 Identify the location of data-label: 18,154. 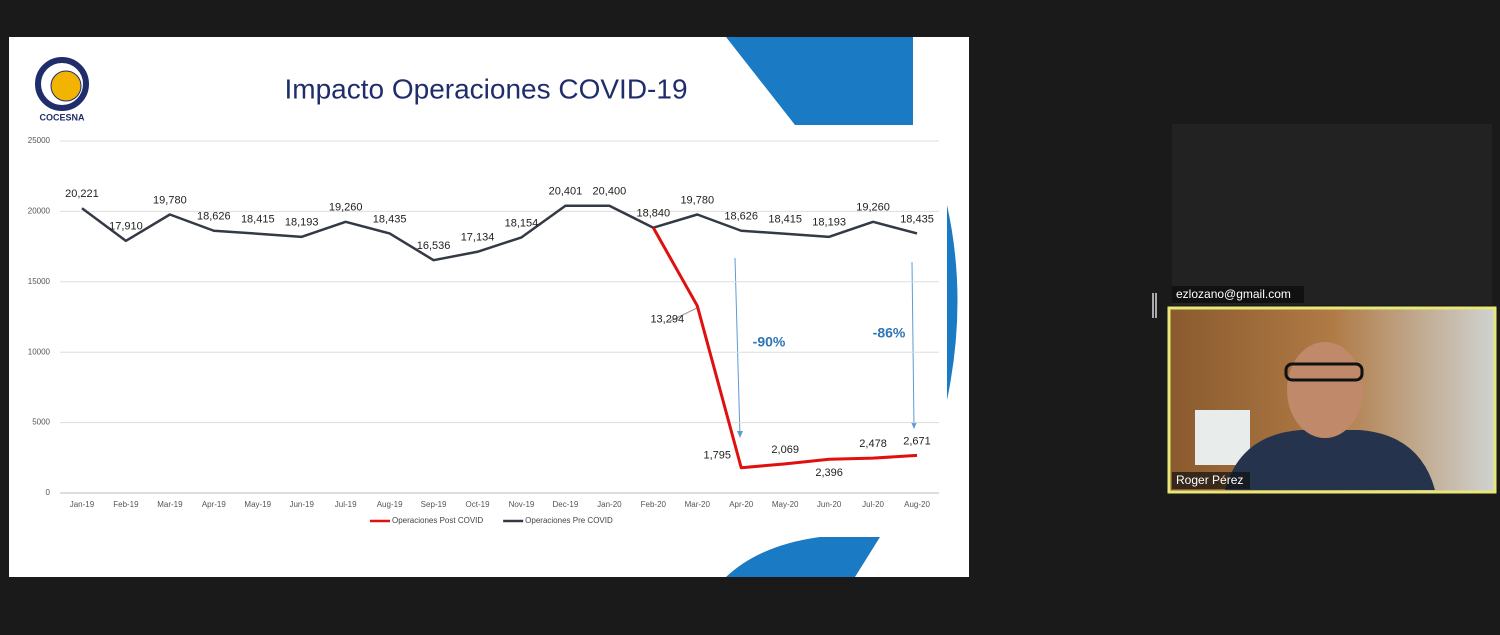
(522, 223).